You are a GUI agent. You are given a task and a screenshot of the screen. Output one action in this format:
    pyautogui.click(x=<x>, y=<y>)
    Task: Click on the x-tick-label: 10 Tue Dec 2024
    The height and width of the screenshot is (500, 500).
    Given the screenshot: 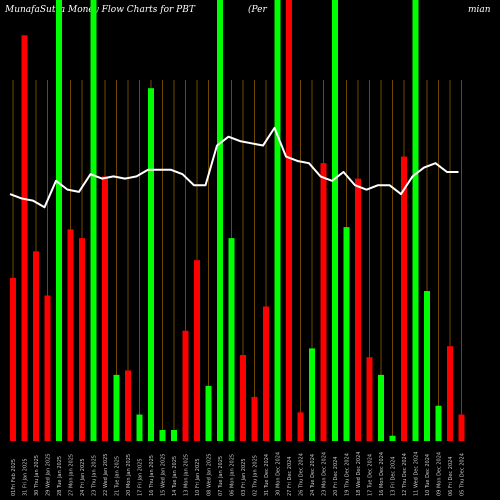 What is the action you would take?
    pyautogui.click(x=428, y=475)
    